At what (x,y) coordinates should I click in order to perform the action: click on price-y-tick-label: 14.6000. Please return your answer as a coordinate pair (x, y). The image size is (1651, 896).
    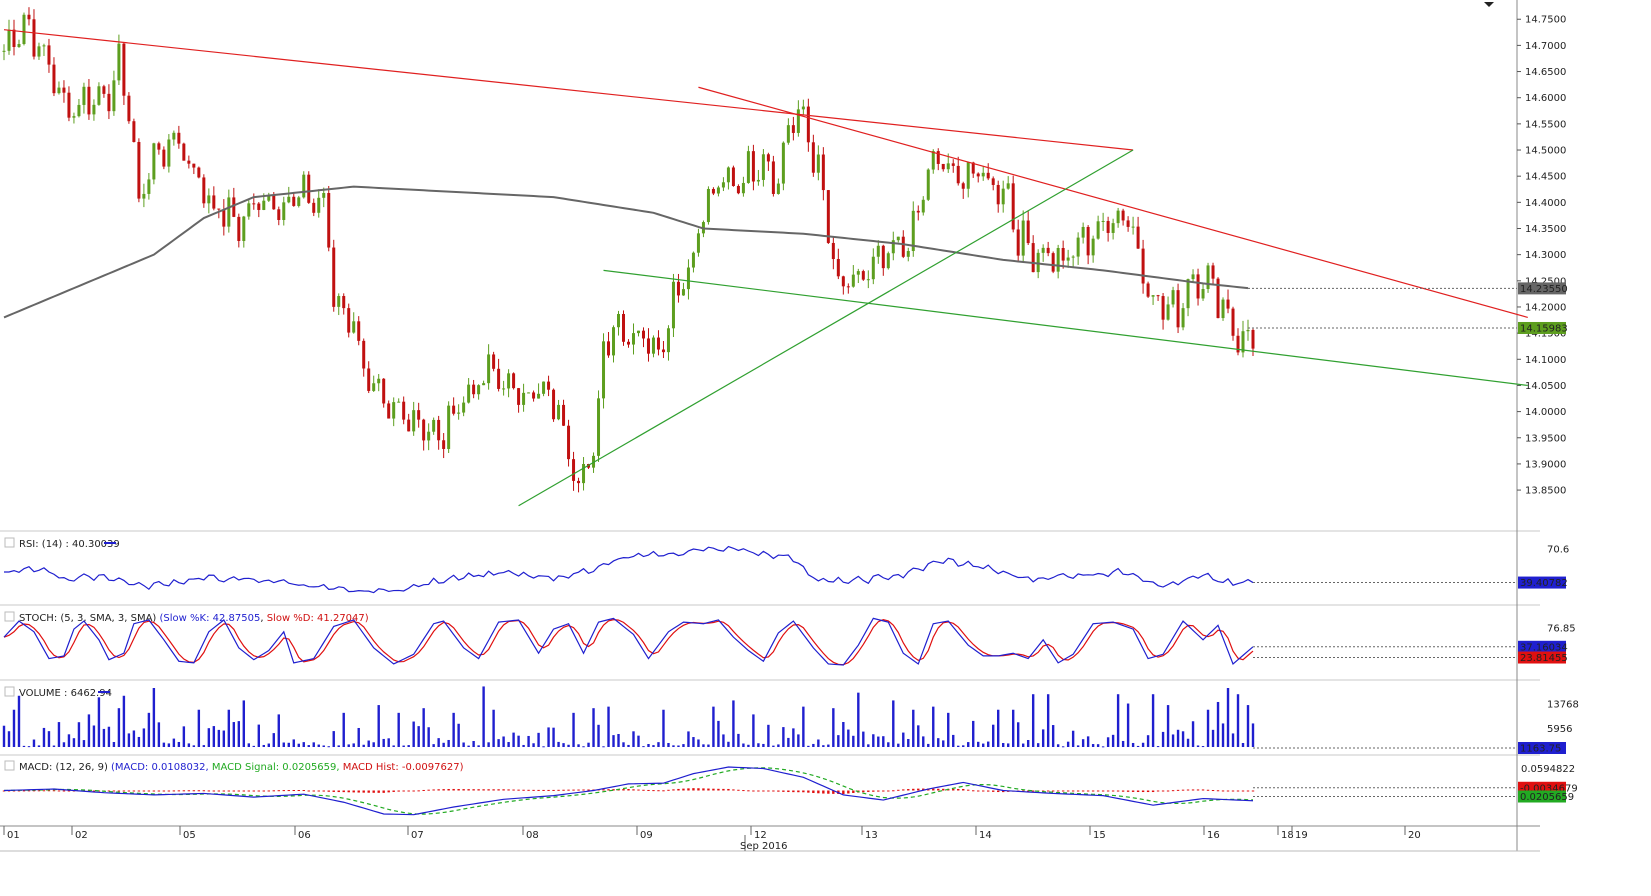
    Looking at the image, I should click on (1545, 98).